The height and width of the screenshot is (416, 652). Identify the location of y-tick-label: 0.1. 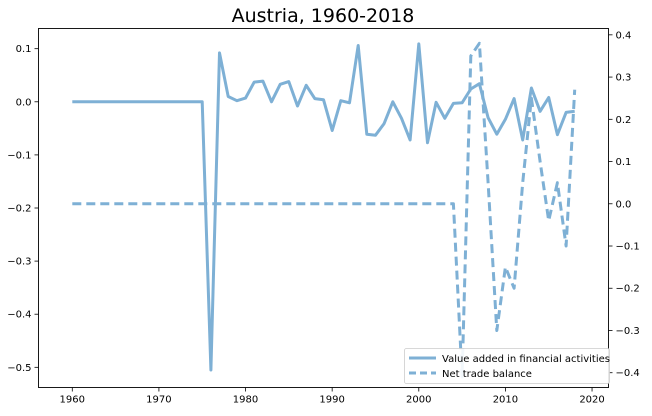
(24, 49).